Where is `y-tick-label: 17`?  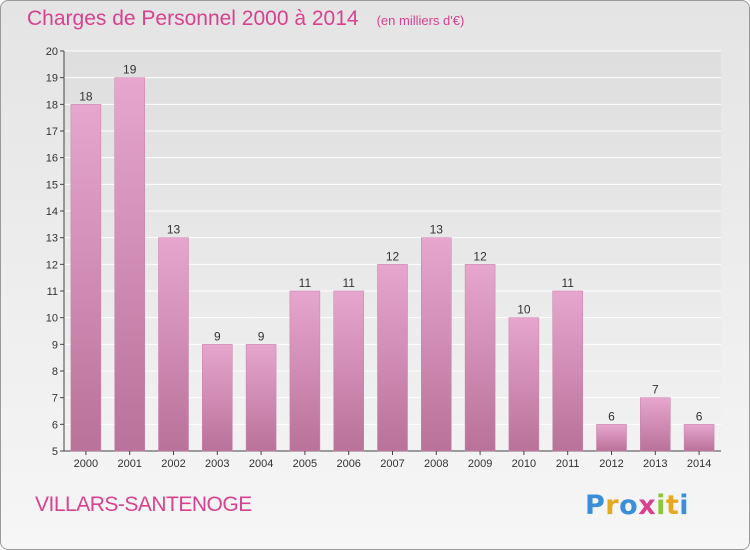
y-tick-label: 17 is located at coordinates (52, 132).